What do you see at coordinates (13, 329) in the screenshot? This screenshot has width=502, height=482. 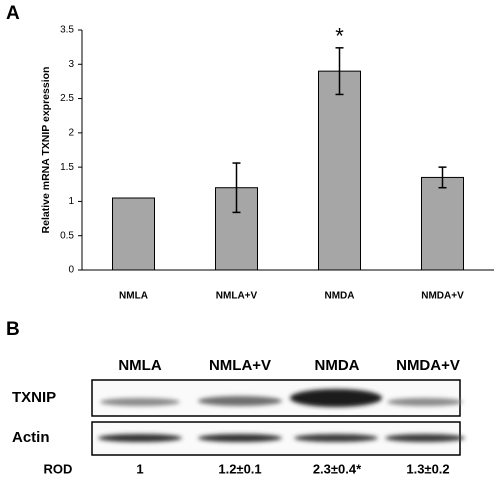 I see `panel-label: B` at bounding box center [13, 329].